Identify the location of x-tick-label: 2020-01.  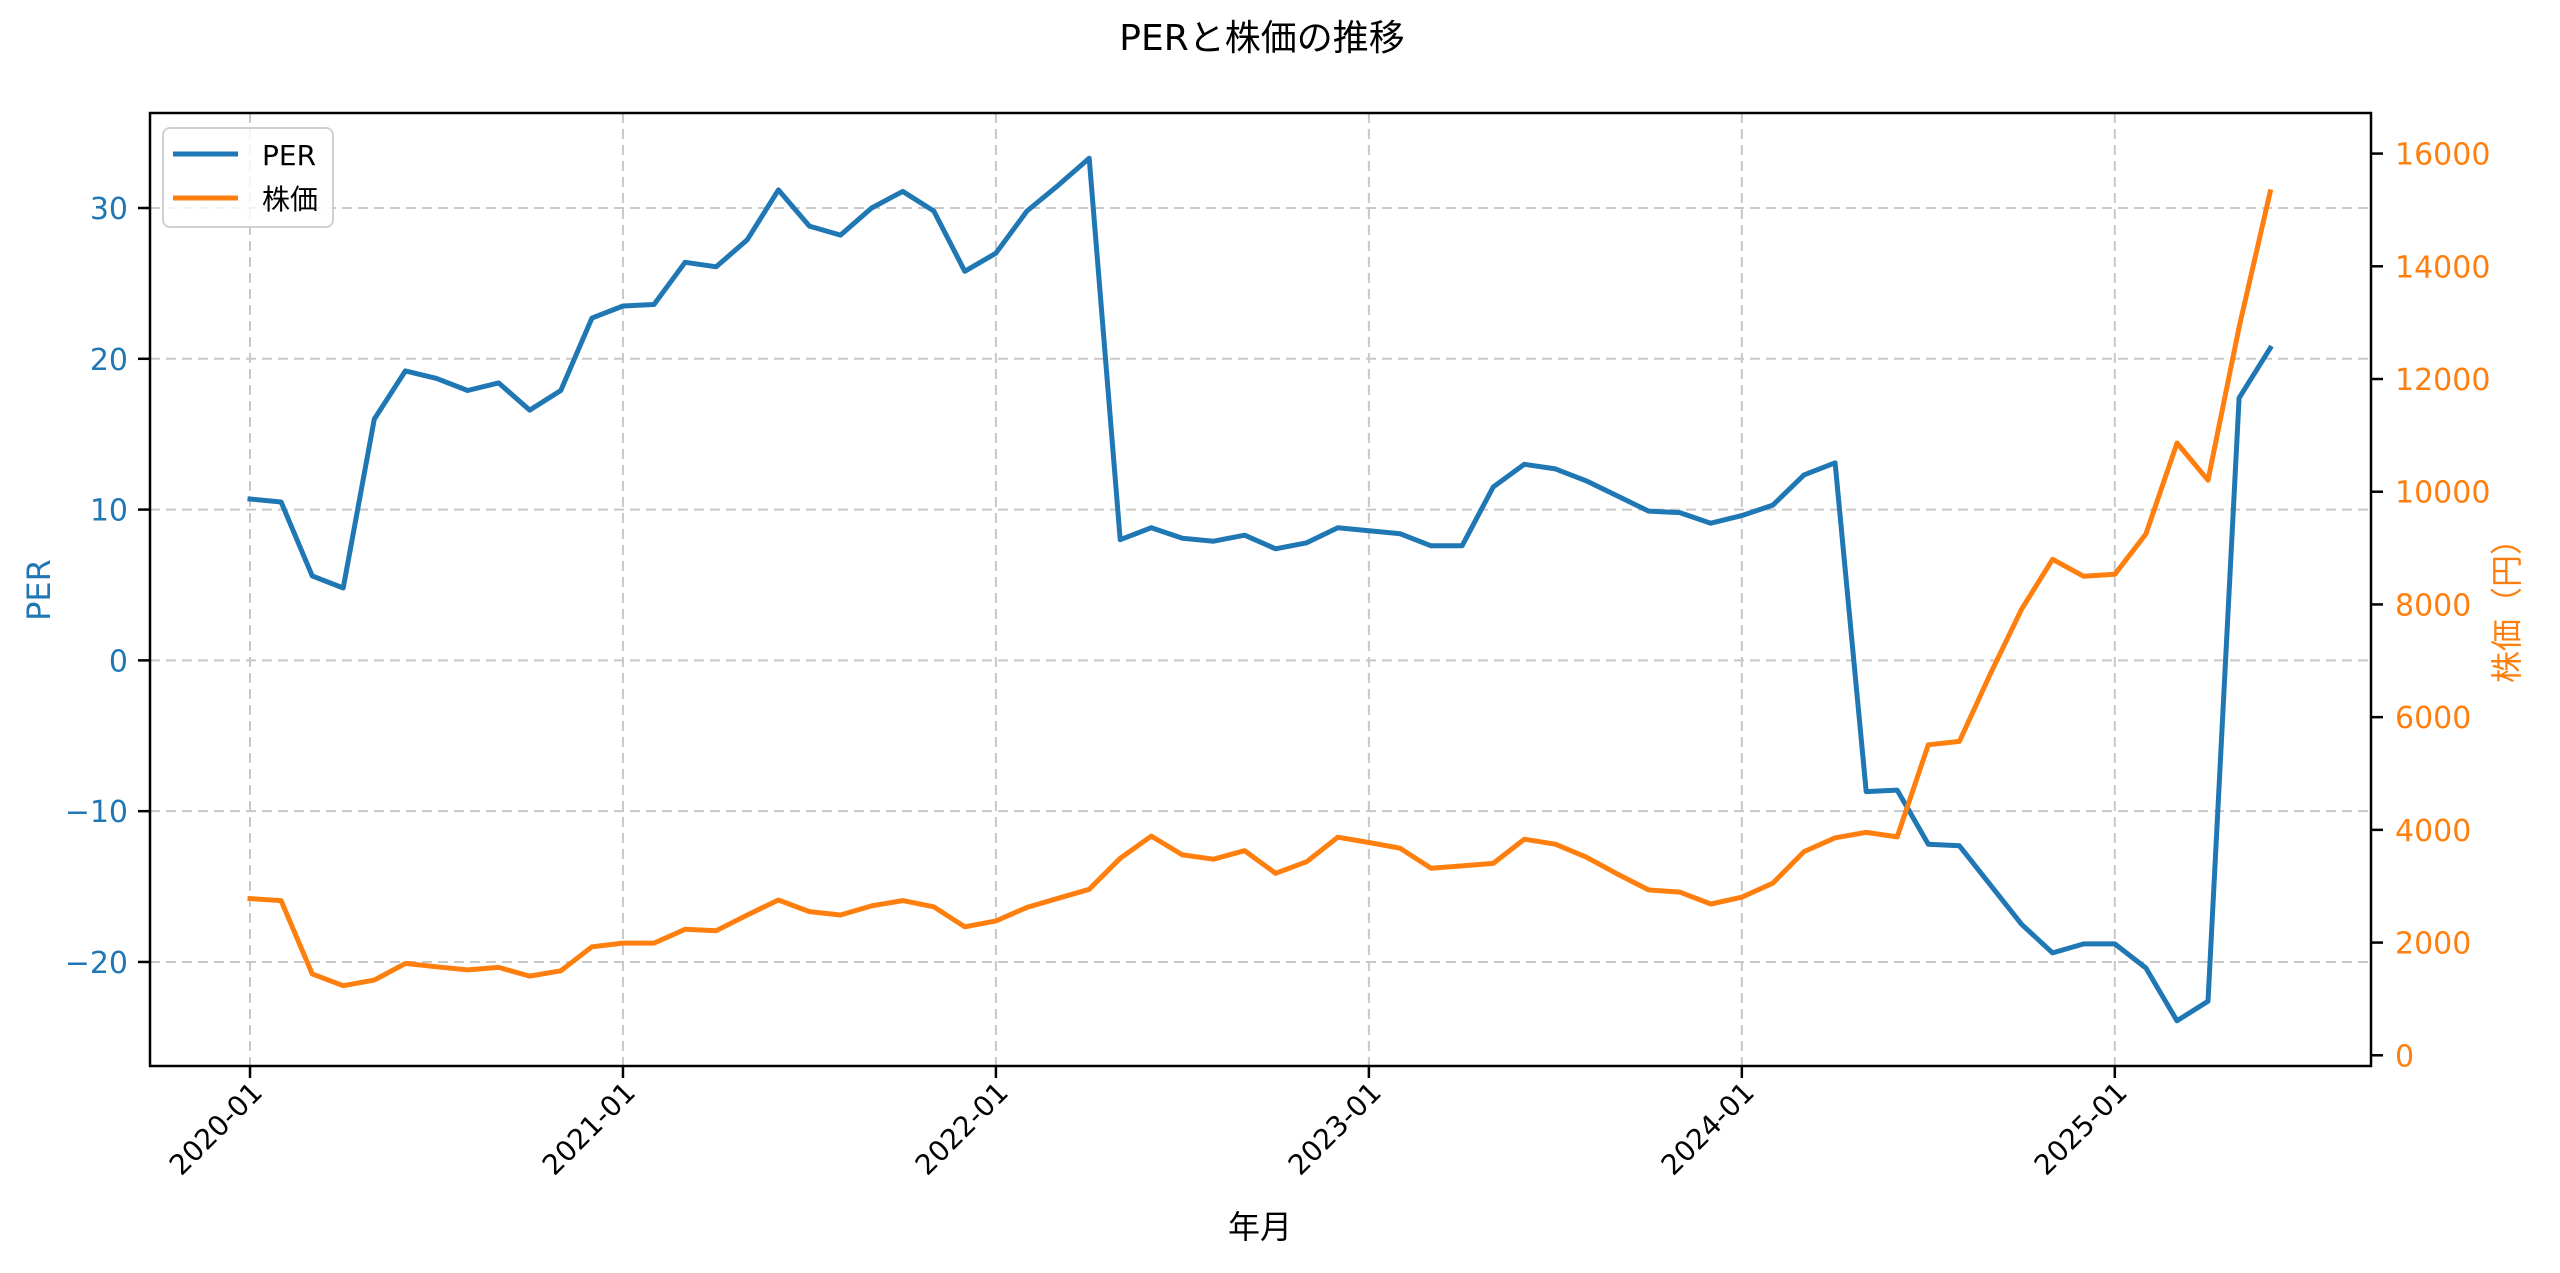
(216, 1129).